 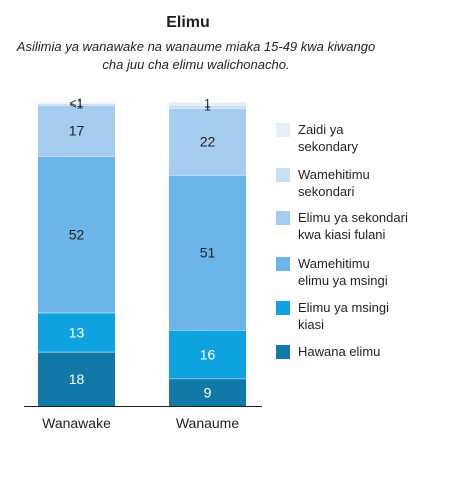 I want to click on legend-item: Elimu ya sekondari kwa kiasi fulani, so click(x=362, y=226).